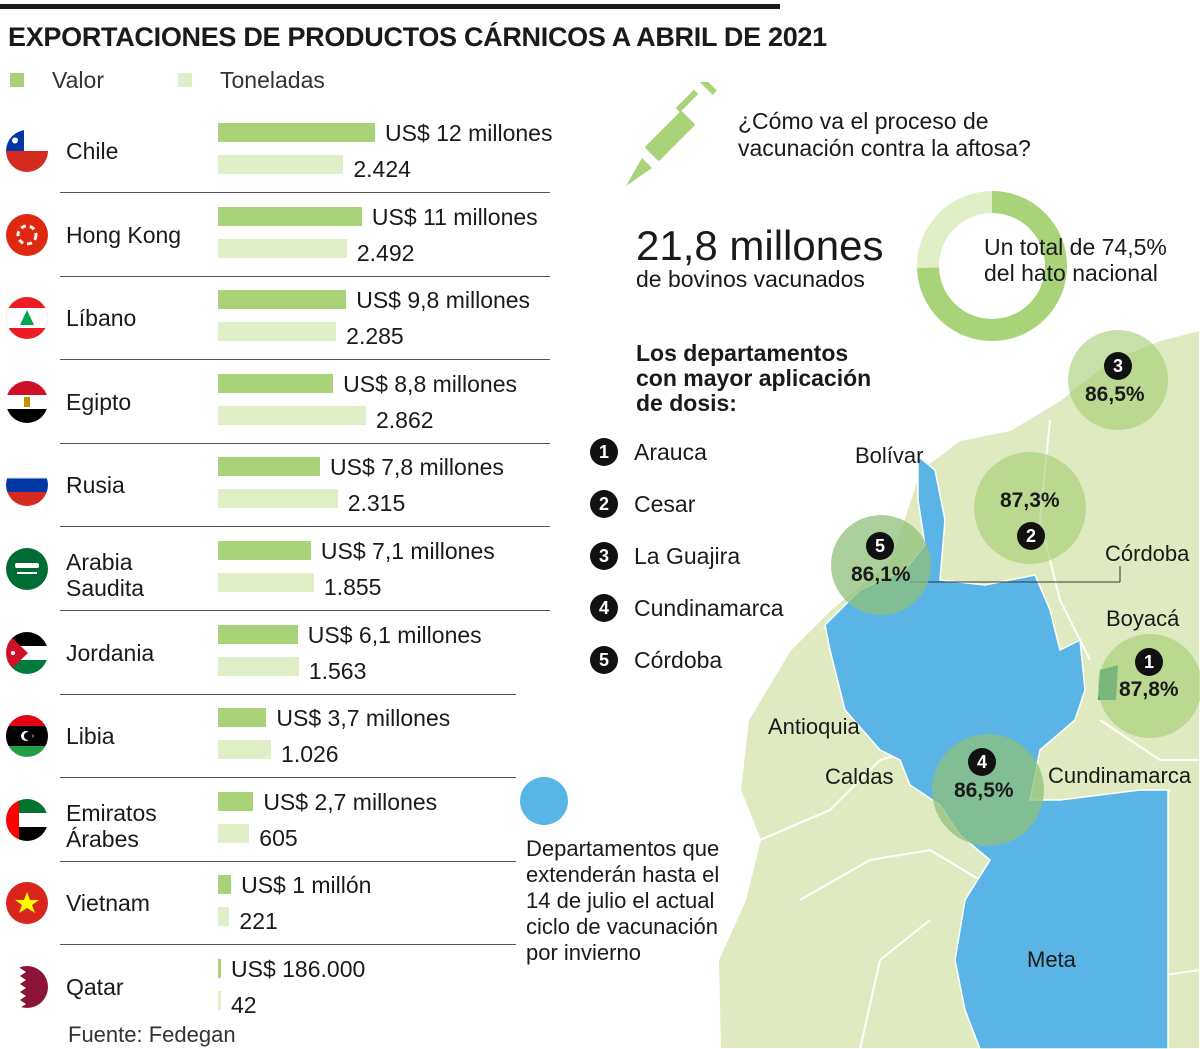 This screenshot has height=1049, width=1200. Describe the element at coordinates (278, 837) in the screenshot. I see `toneladas-label: 605` at that location.